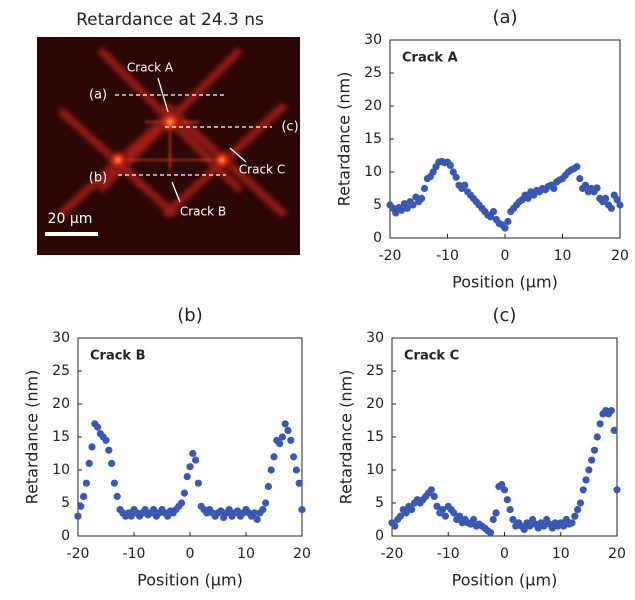 The width and height of the screenshot is (635, 600). I want to click on scale-bar-label: 20 μm, so click(70, 219).